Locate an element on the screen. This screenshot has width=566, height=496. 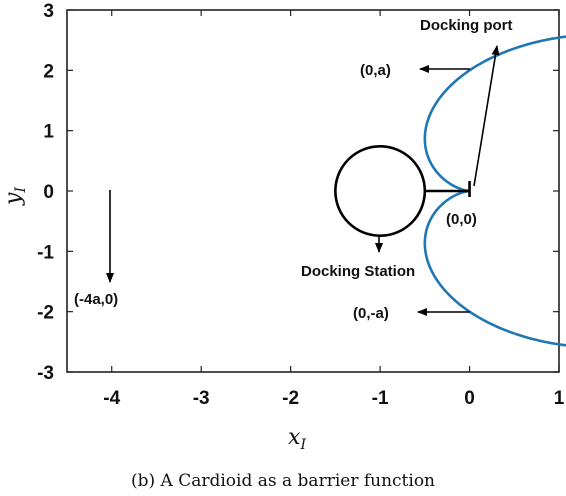
annotation-docking-station: Docking Station is located at coordinates (358, 271).